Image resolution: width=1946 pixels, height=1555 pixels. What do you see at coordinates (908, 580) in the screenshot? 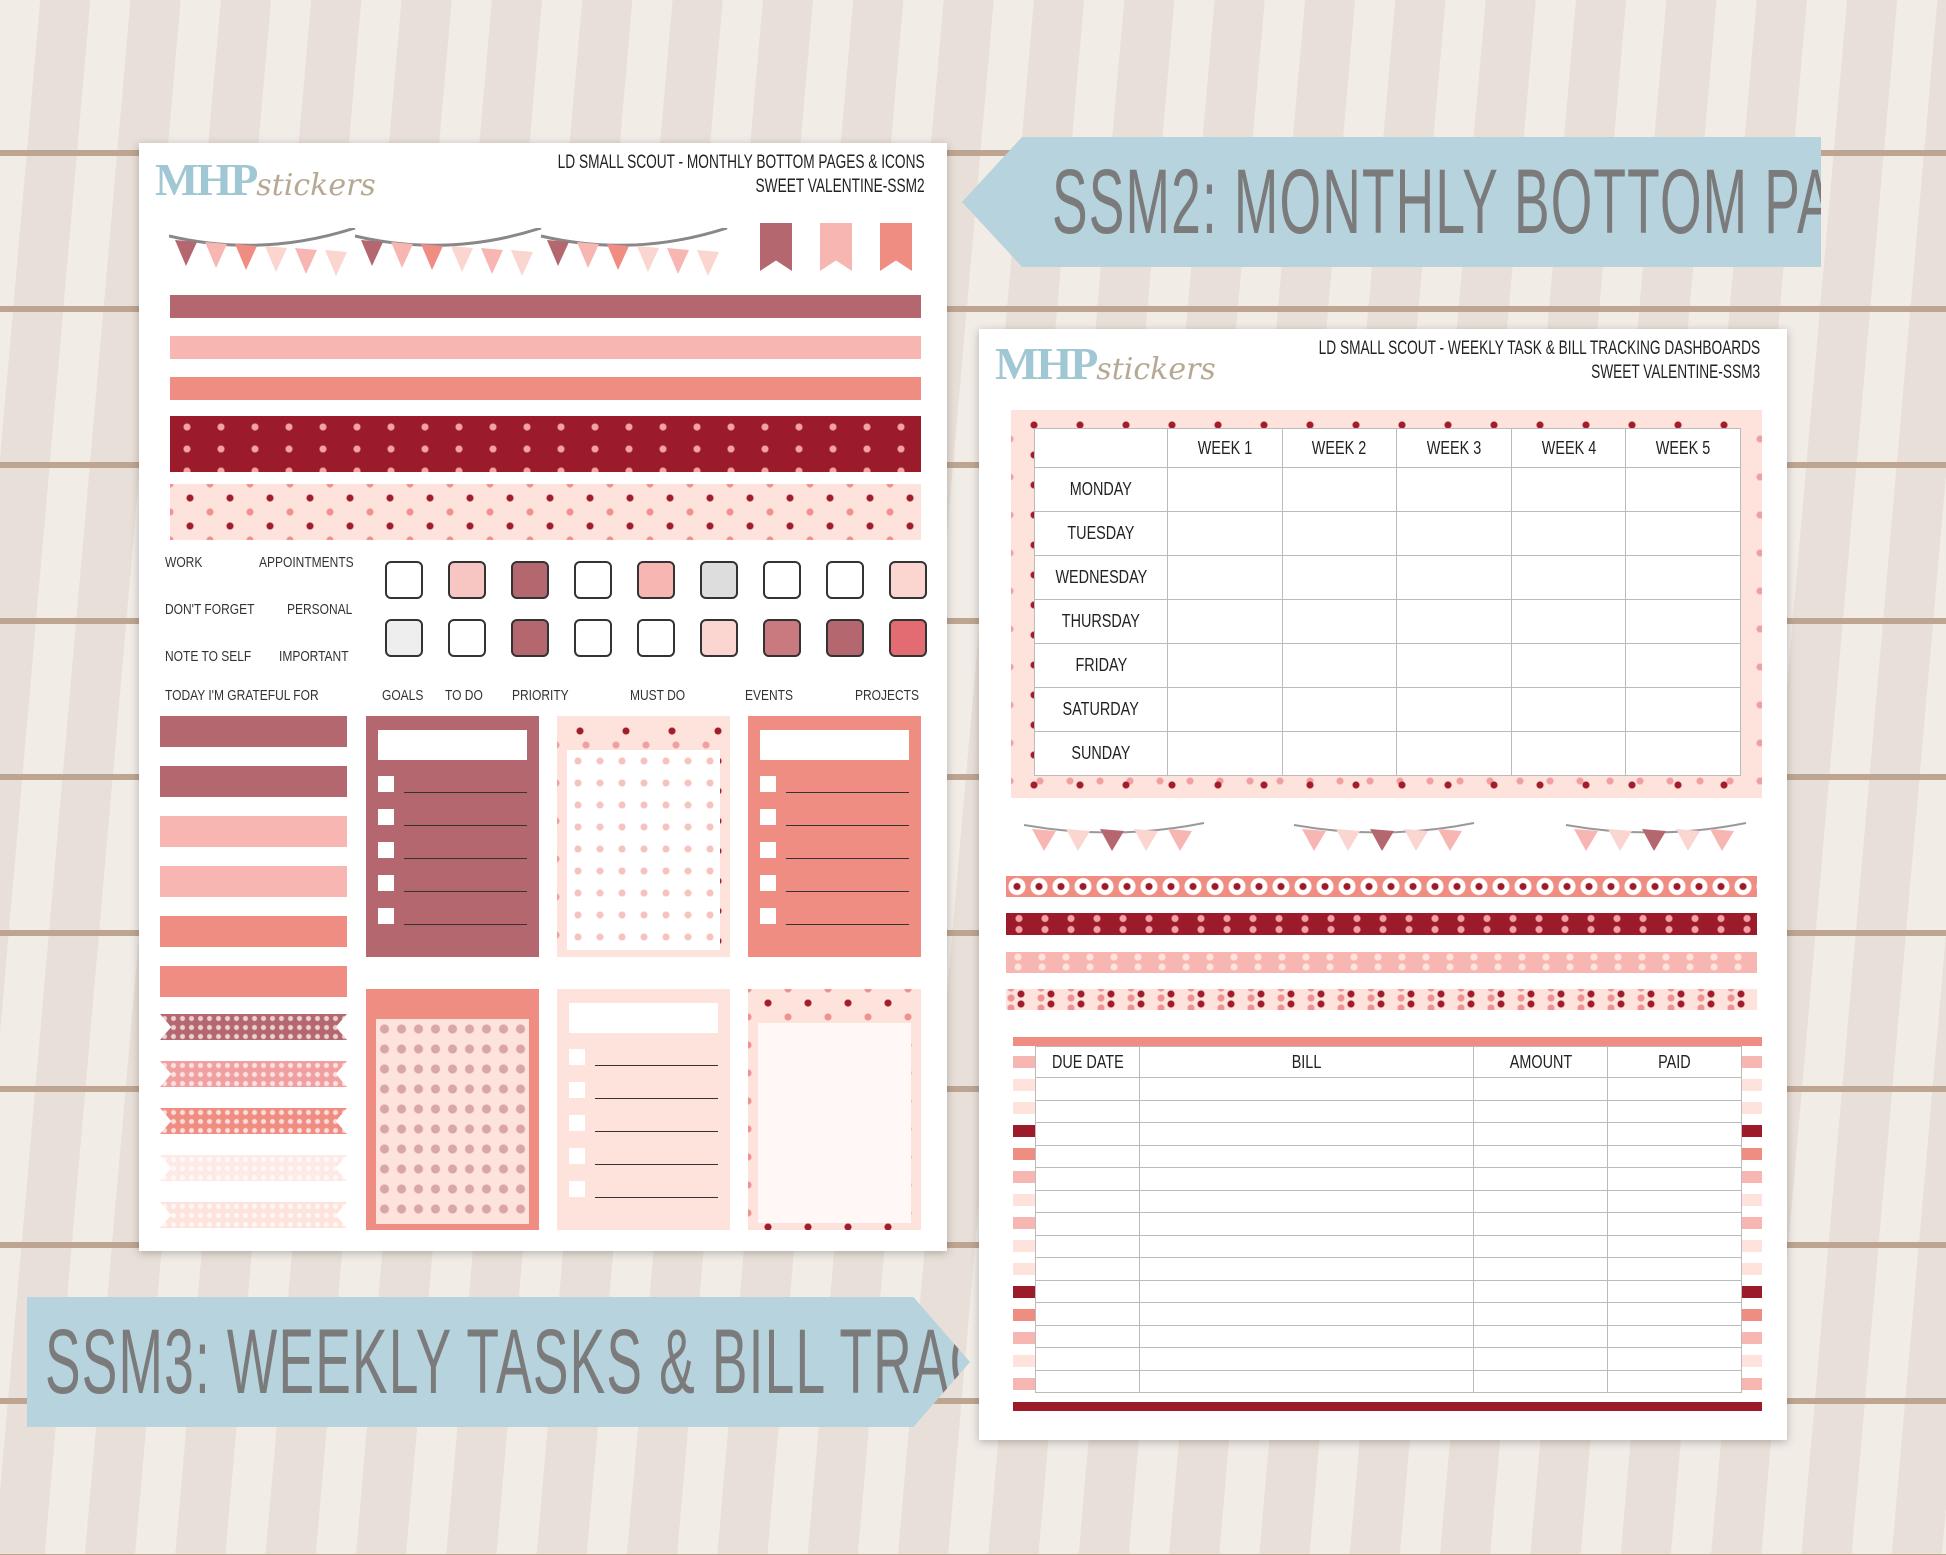
I see `piggy-bank-icon` at bounding box center [908, 580].